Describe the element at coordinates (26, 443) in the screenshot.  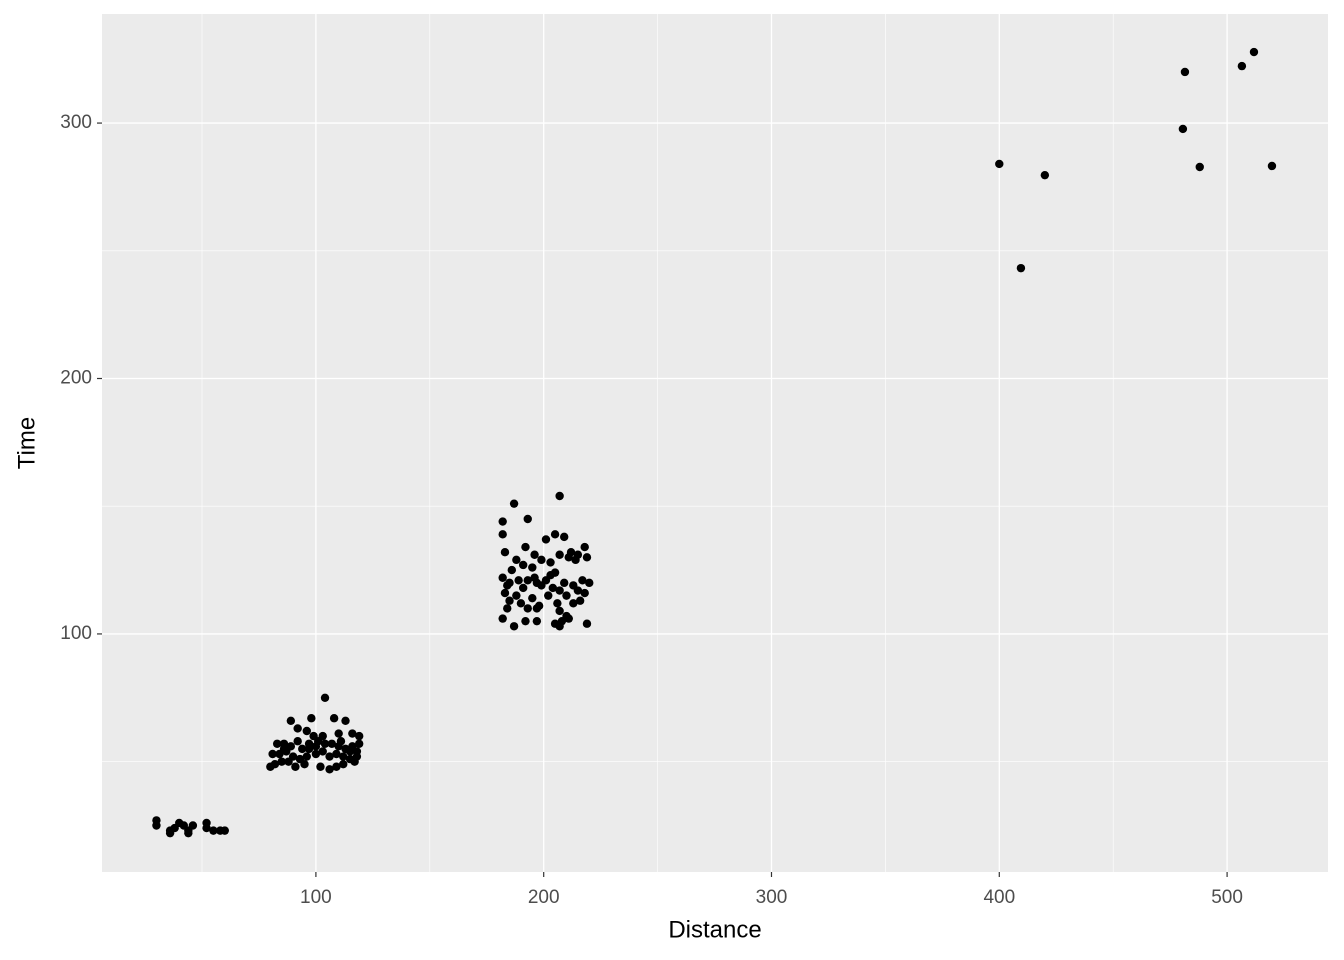
I see `y-axis-title: Time` at that location.